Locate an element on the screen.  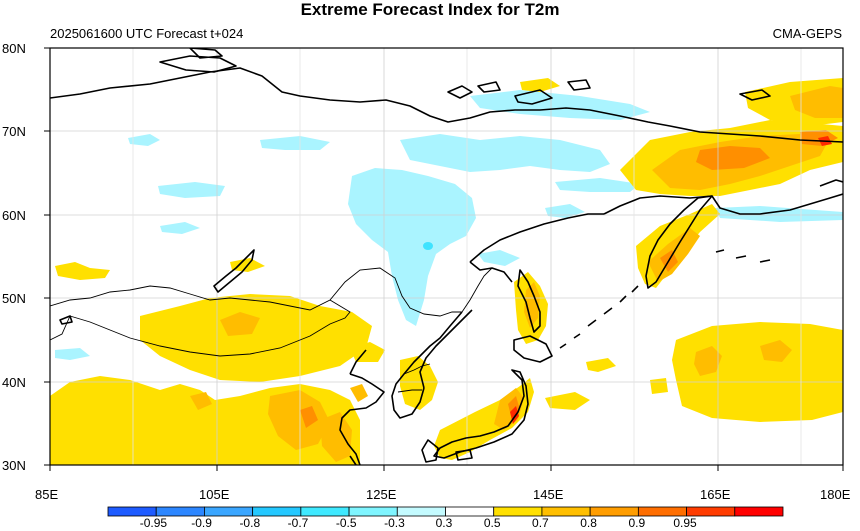
colorbar-label: 0.9 is located at coordinates (637, 523).